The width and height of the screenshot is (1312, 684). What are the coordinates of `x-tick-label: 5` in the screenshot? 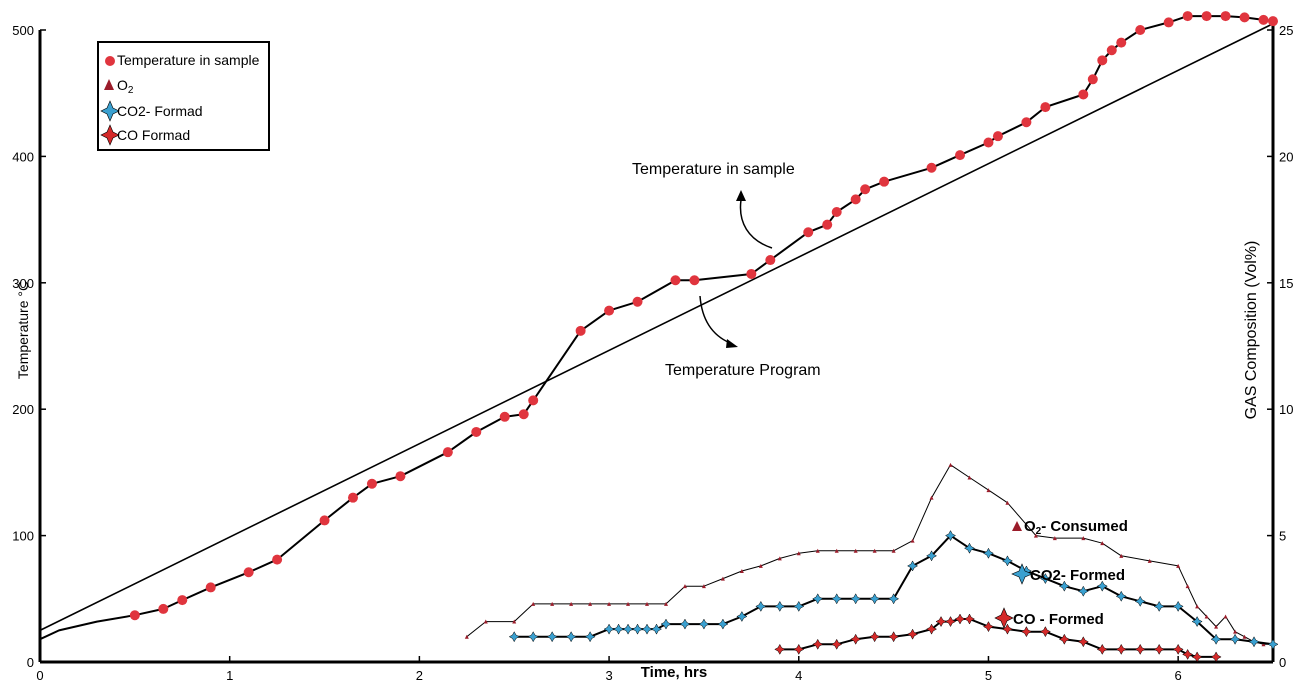 It's located at (988, 675).